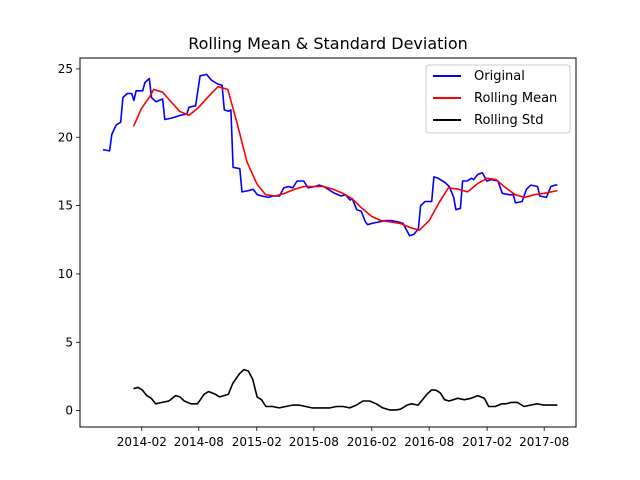 This screenshot has width=640, height=480. Describe the element at coordinates (499, 76) in the screenshot. I see `legend-label-original: Original` at that location.